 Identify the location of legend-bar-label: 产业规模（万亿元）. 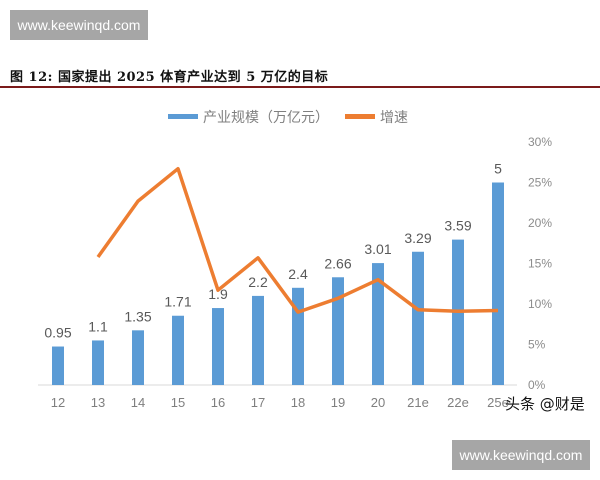
(266, 118).